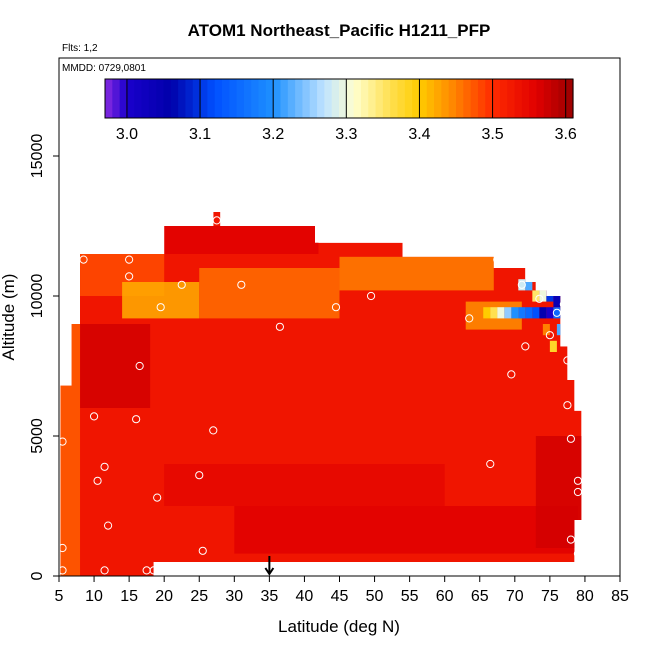 This screenshot has width=650, height=650. I want to click on chart-title: ATOM1 Northeast_Pacific H1211_PFP, so click(339, 30).